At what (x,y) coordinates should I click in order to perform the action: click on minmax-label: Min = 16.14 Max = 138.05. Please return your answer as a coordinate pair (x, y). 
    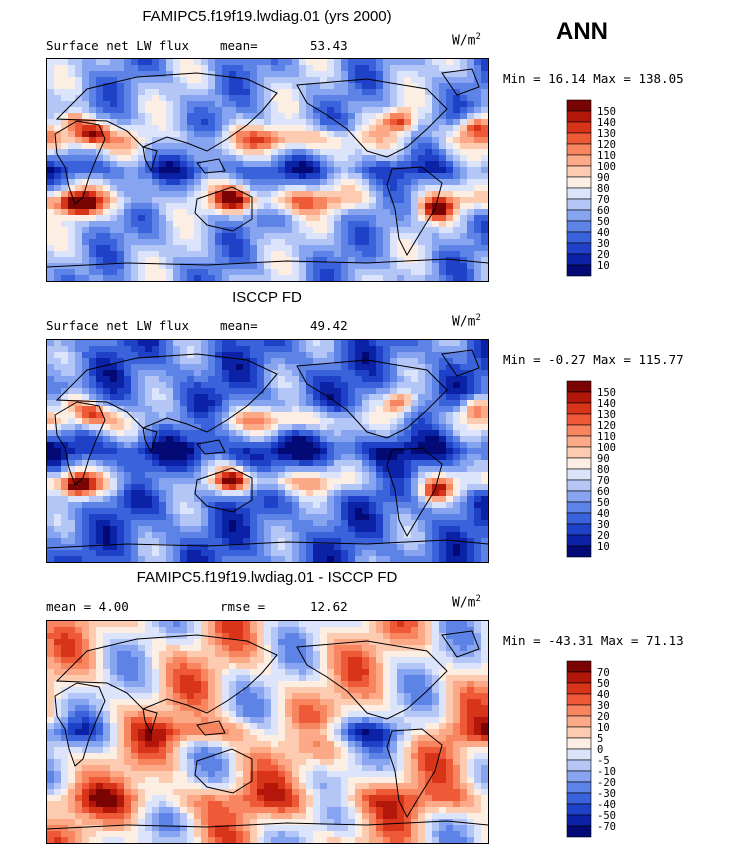
    Looking at the image, I should click on (593, 78).